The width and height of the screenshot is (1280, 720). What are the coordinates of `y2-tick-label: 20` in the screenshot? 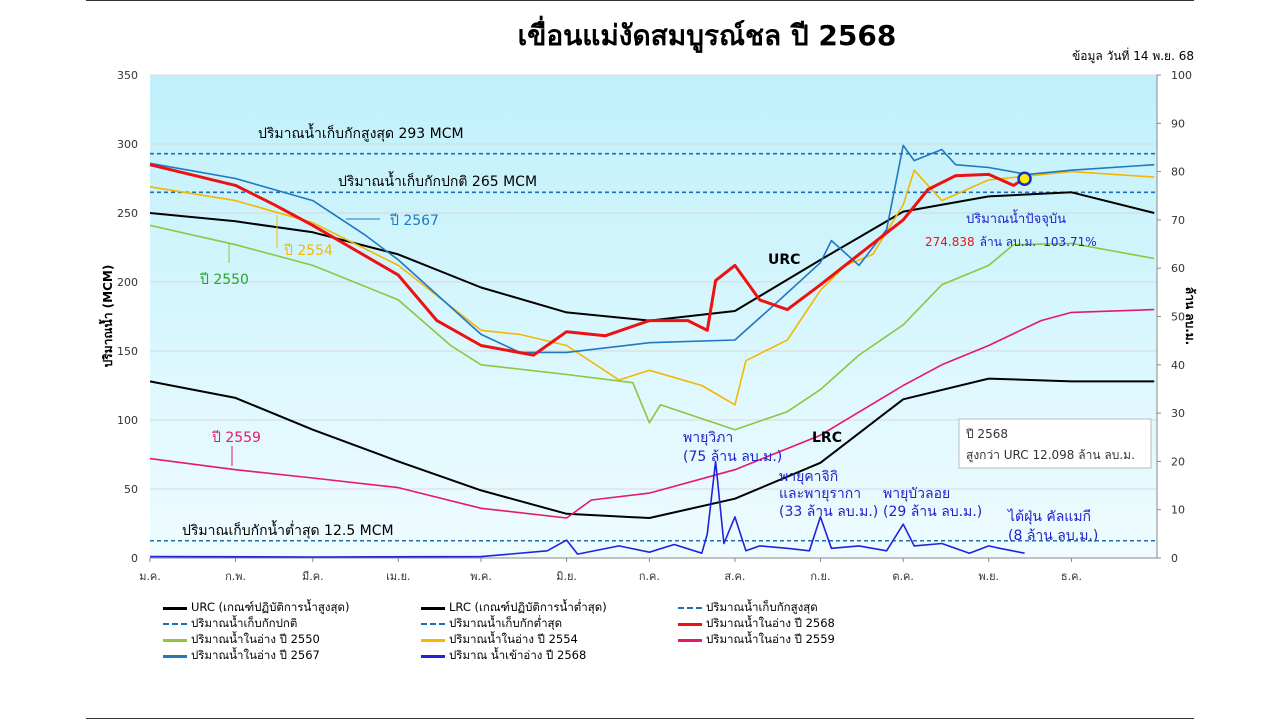 It's located at (1178, 461).